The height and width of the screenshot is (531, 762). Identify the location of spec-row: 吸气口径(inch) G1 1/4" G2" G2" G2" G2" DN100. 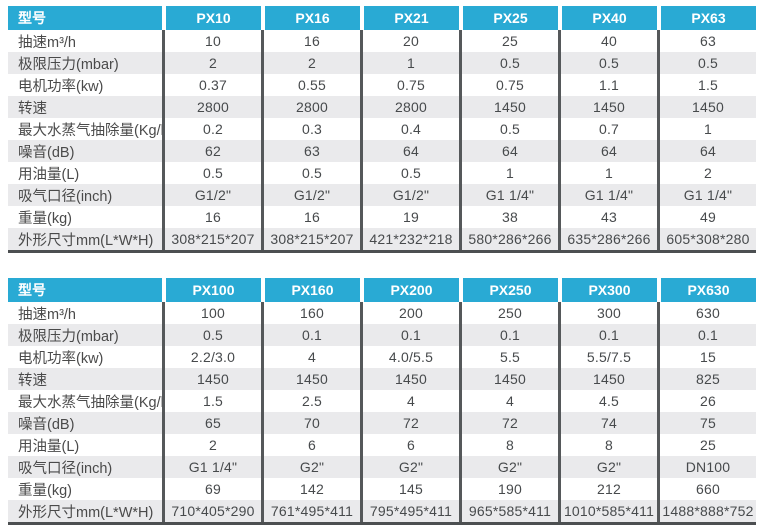
(382, 467).